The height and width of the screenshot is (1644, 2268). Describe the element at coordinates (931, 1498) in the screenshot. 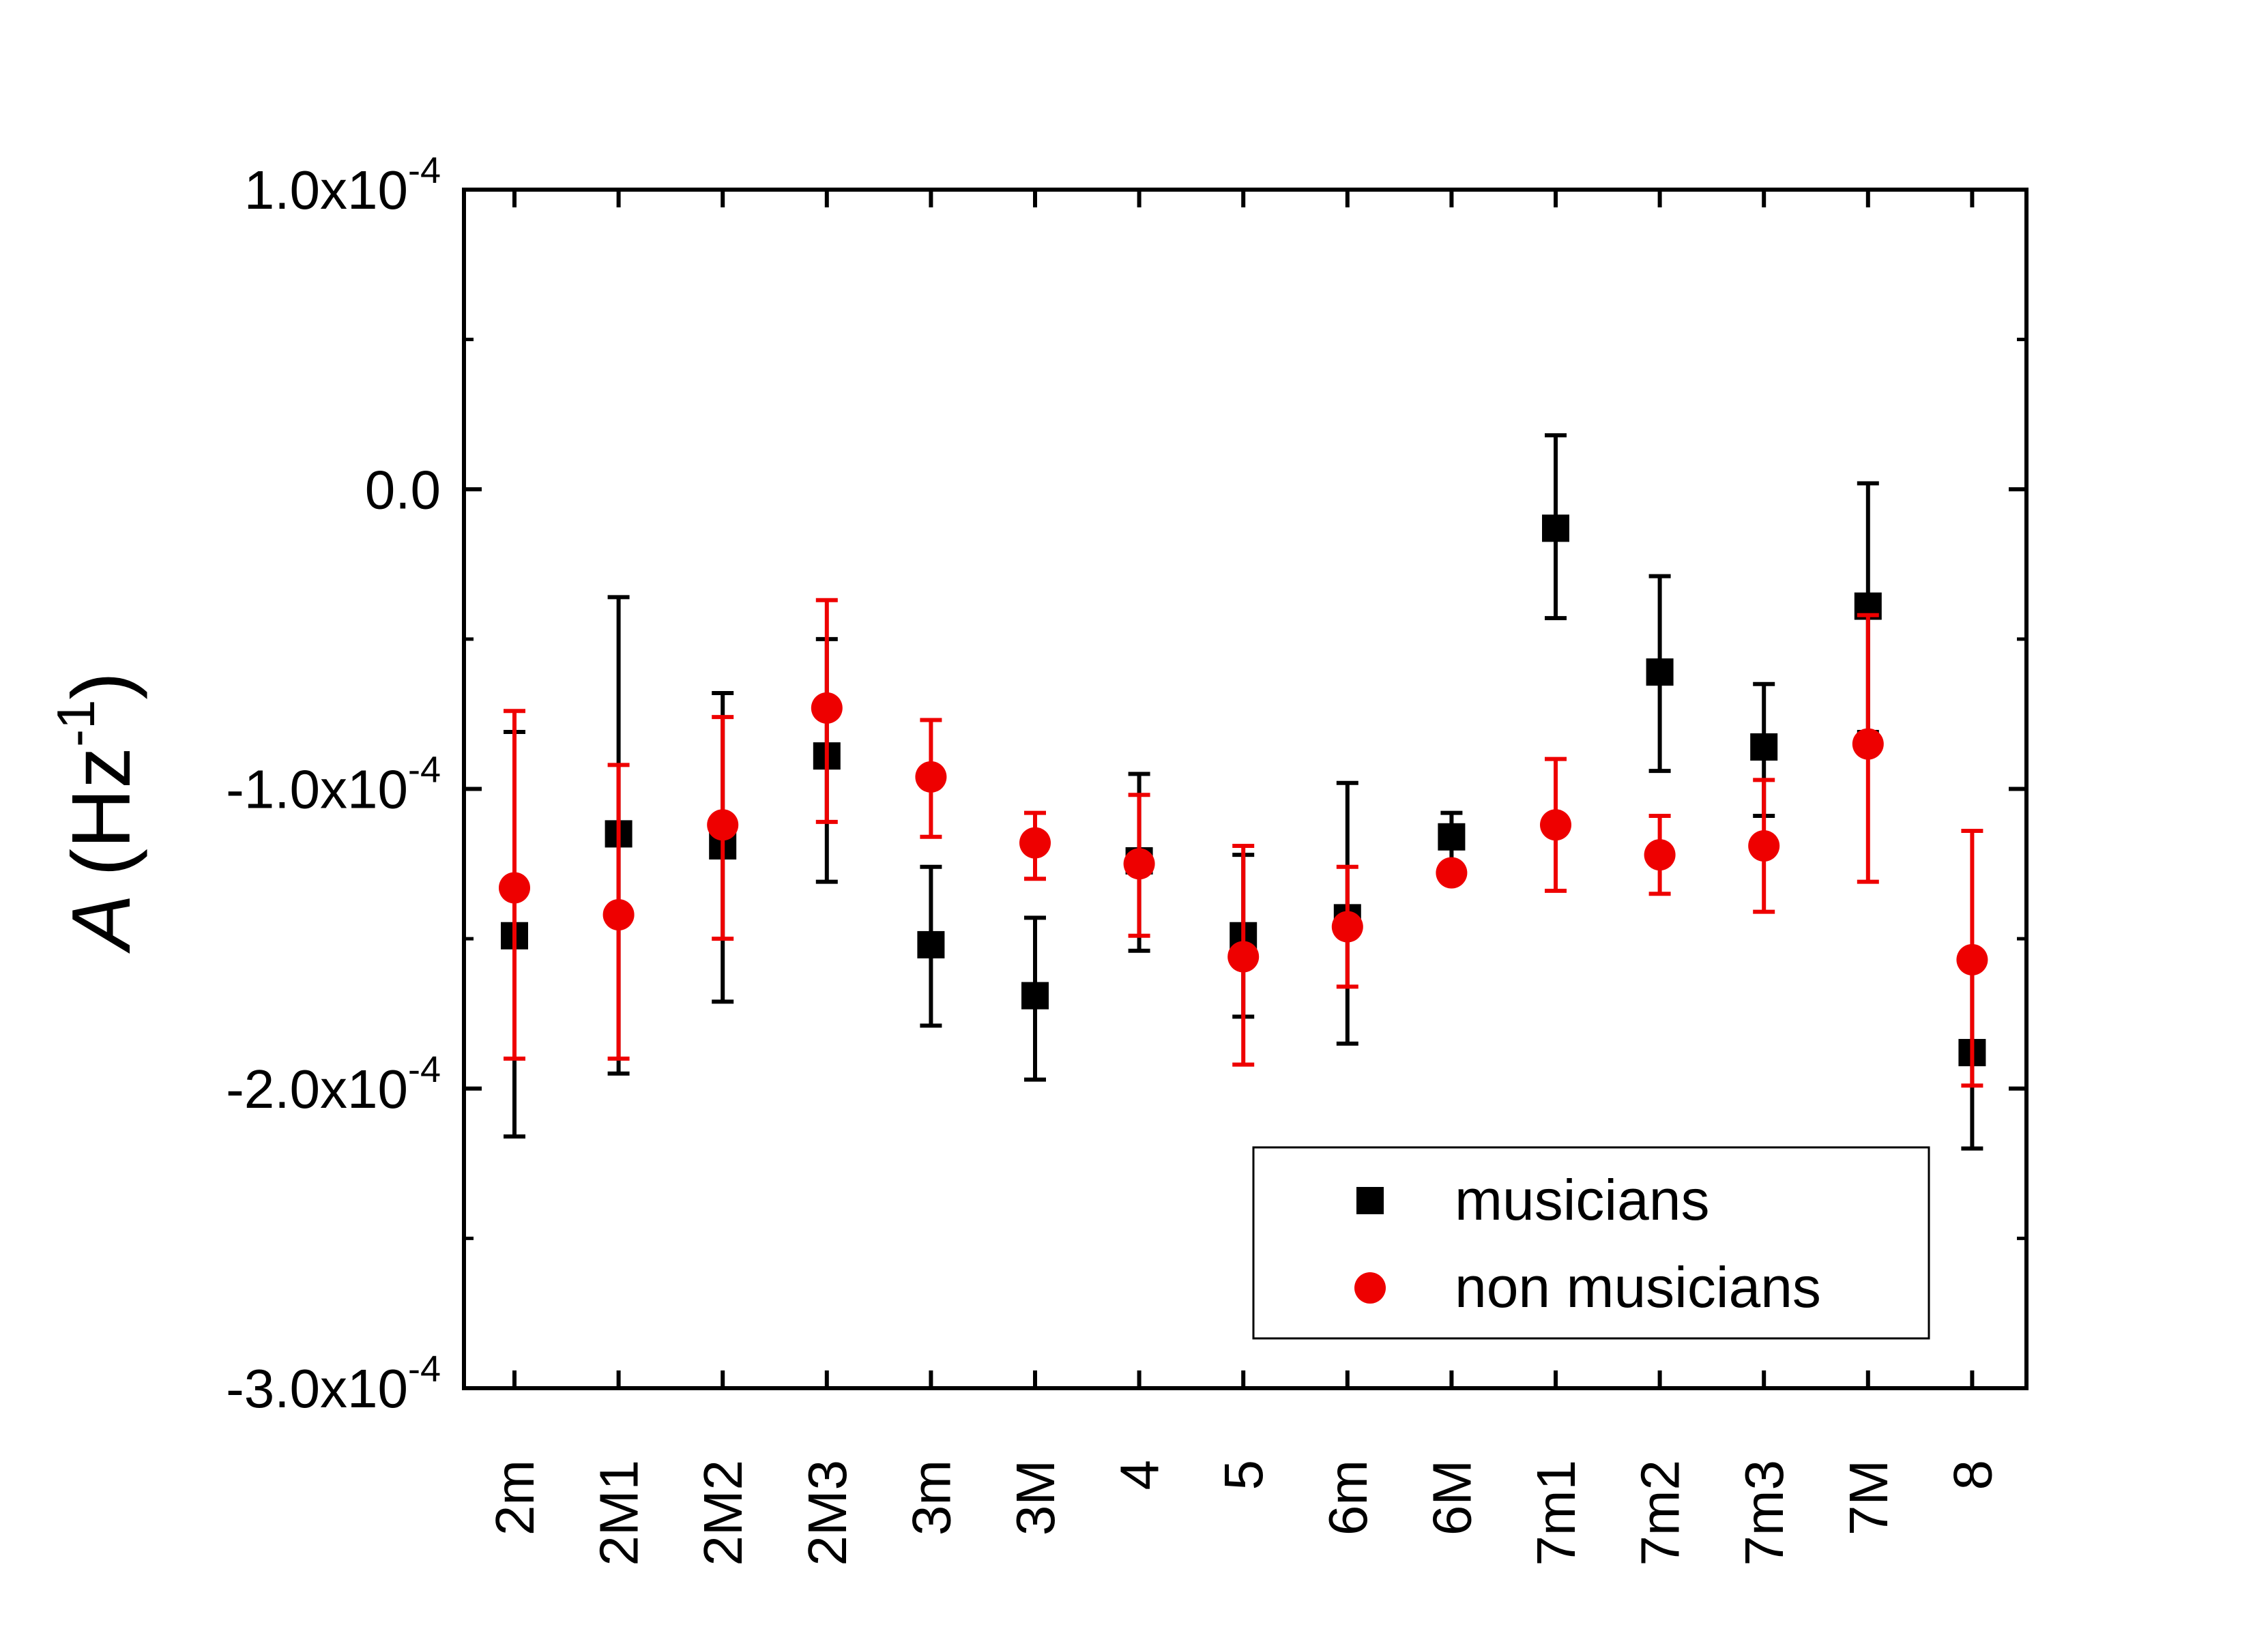

I see `x-tick-label-3m: 3m` at that location.